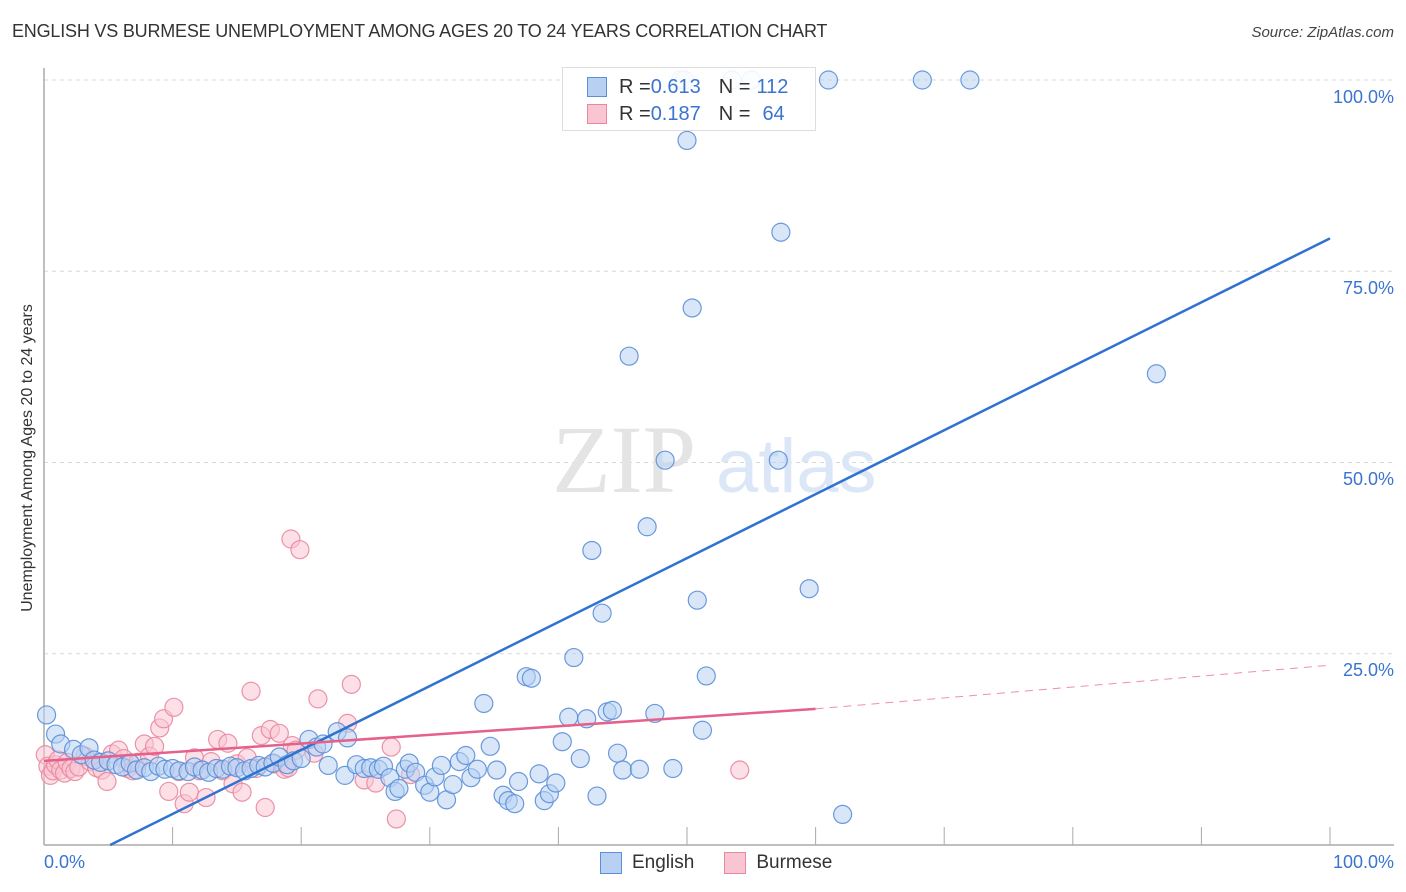 This screenshot has width=1406, height=892. I want to click on legend-item-english: English, so click(647, 863).